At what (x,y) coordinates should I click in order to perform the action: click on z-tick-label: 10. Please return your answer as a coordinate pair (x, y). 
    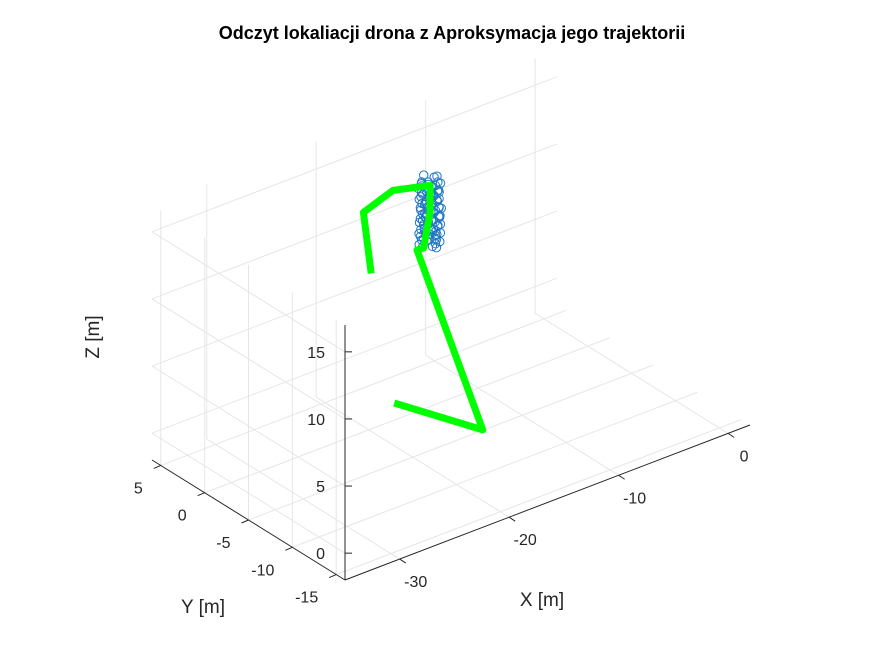
    Looking at the image, I should click on (316, 420).